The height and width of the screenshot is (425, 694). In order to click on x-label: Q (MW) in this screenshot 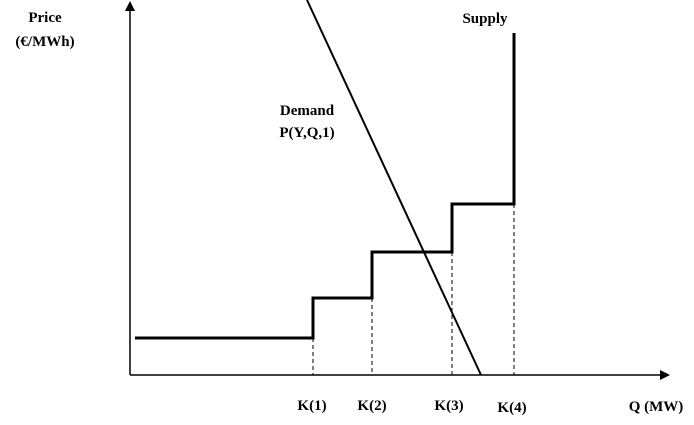, I will do `click(656, 407)`.